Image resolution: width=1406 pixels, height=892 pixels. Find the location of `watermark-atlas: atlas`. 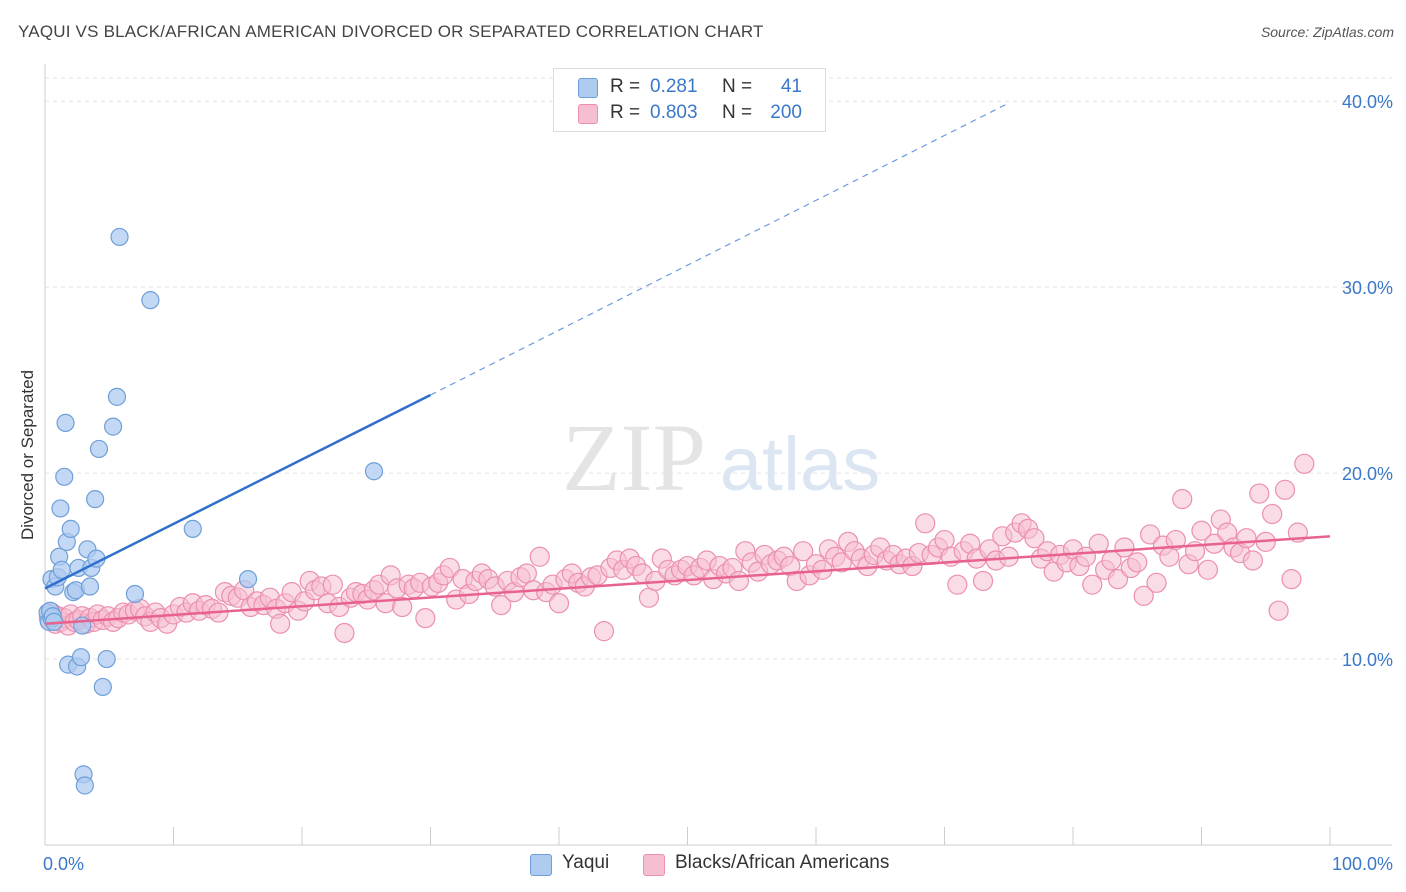

watermark-atlas: atlas is located at coordinates (800, 464).